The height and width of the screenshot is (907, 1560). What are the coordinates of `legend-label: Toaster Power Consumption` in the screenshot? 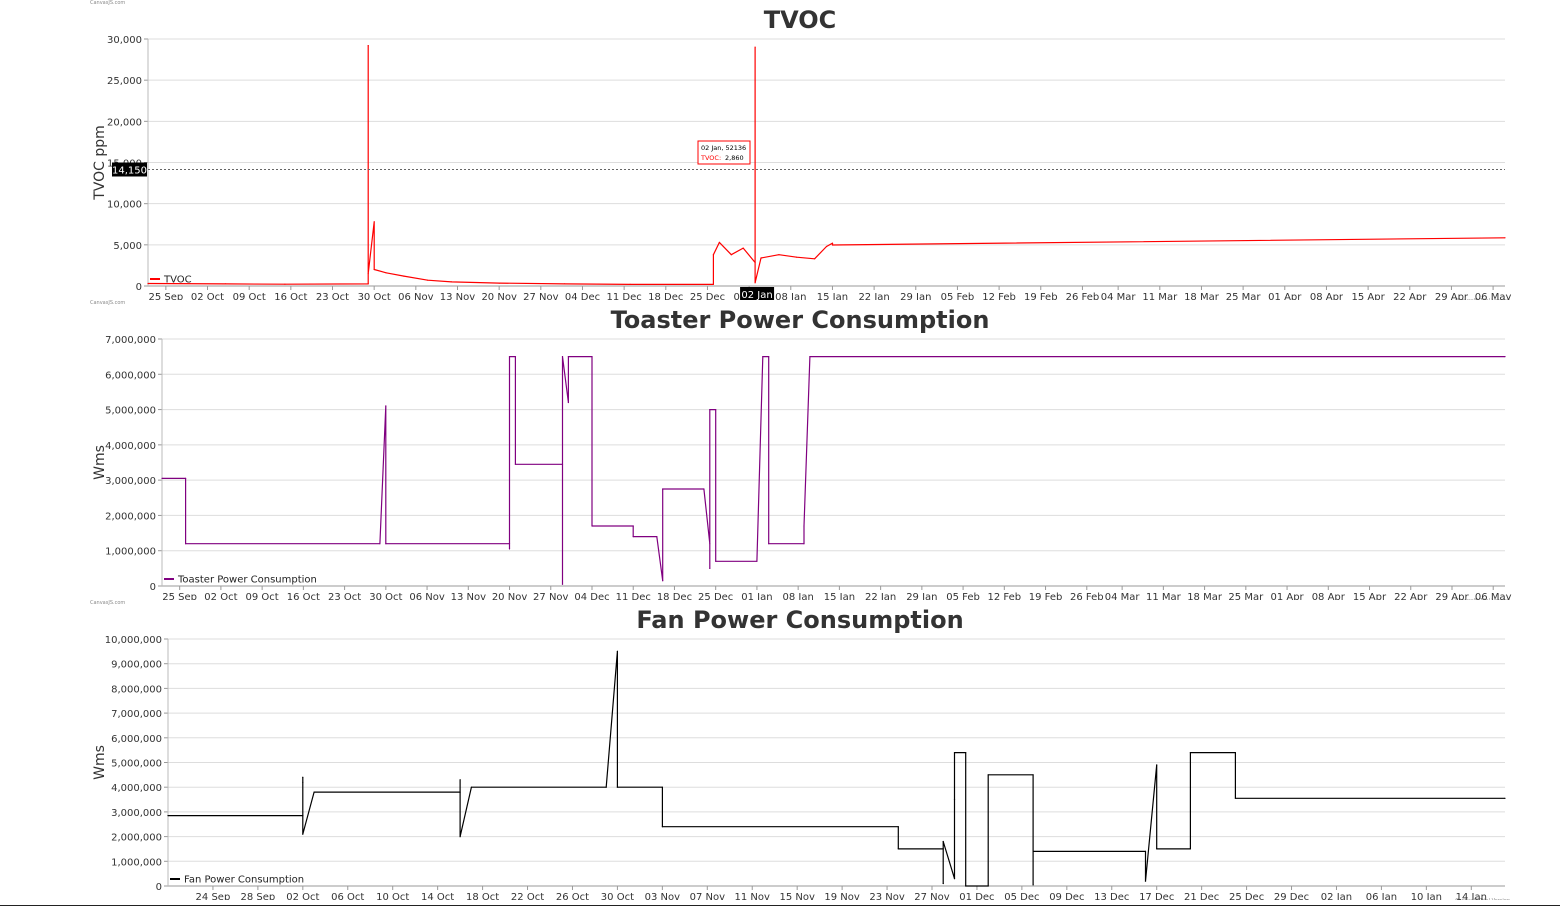 It's located at (247, 580).